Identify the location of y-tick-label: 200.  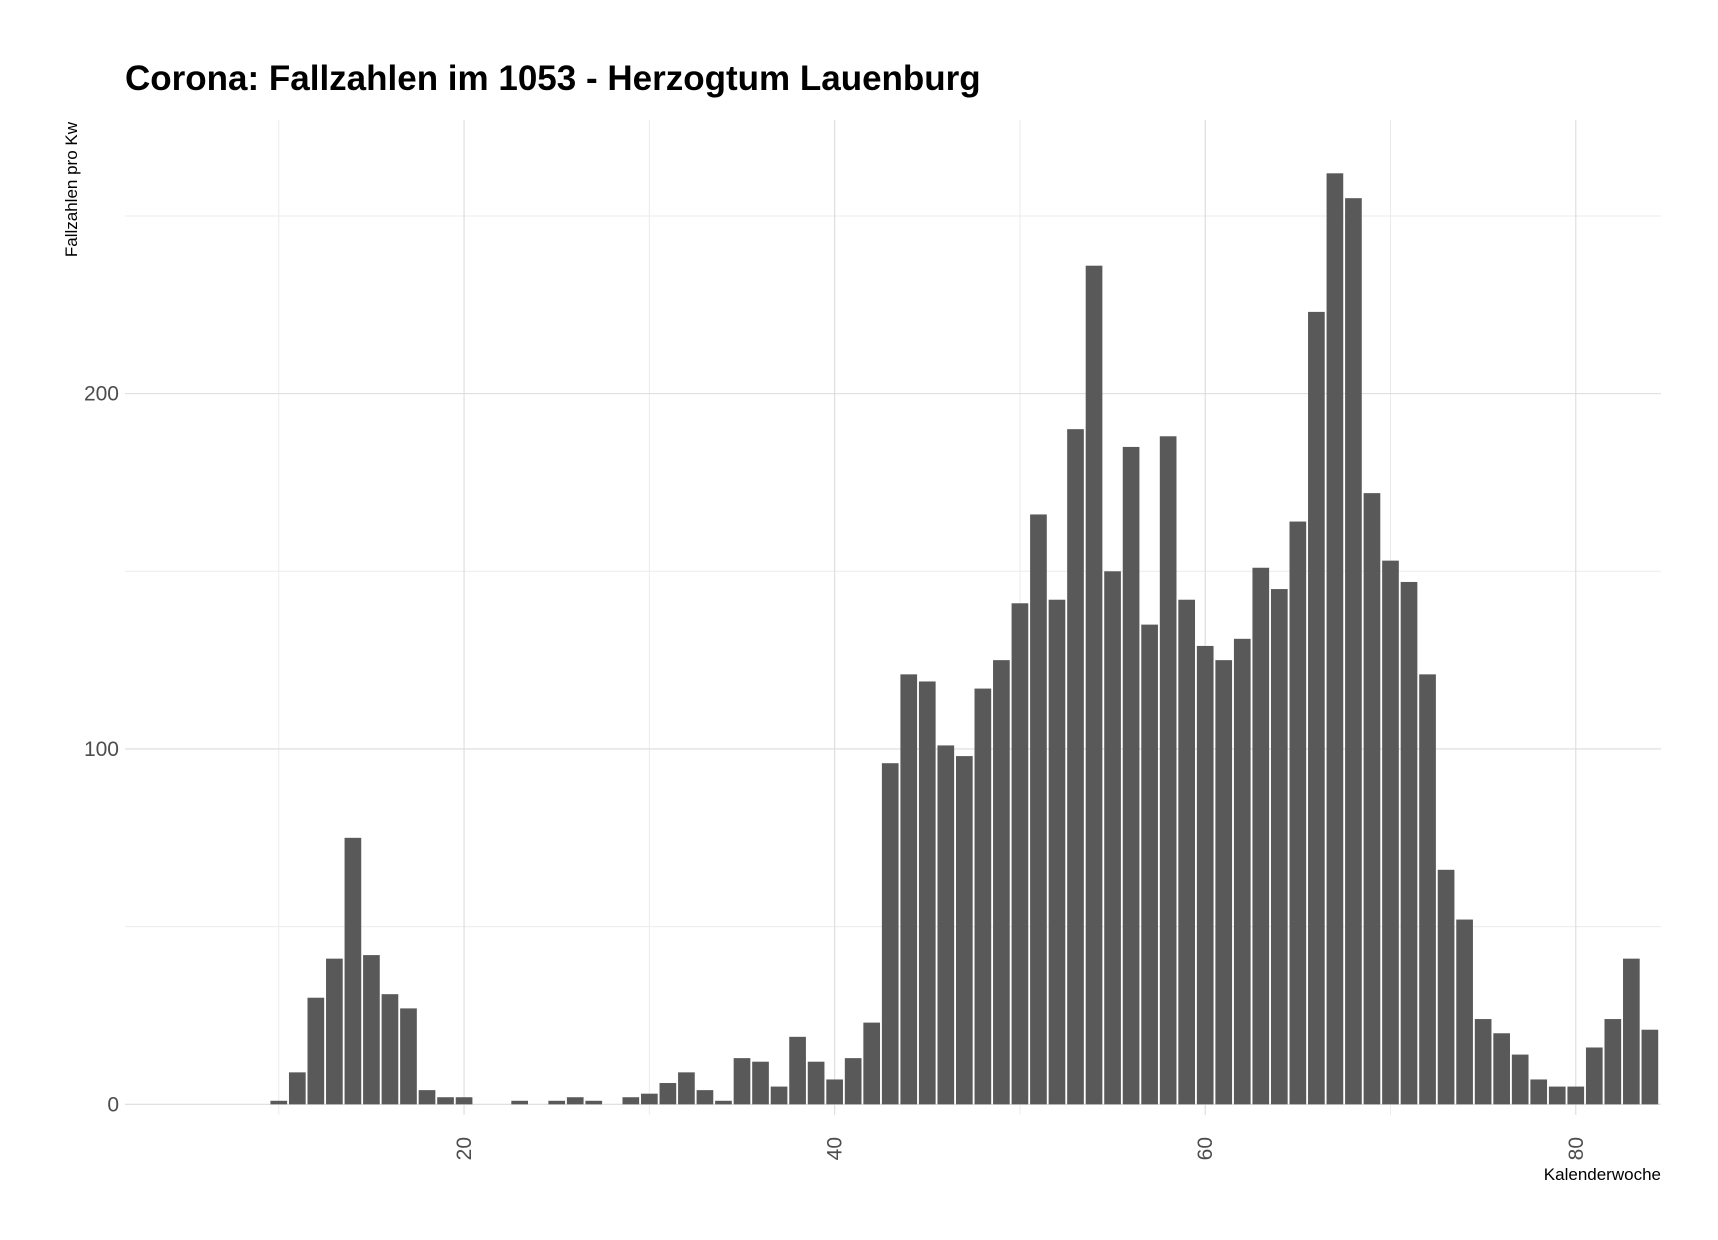
(101, 394).